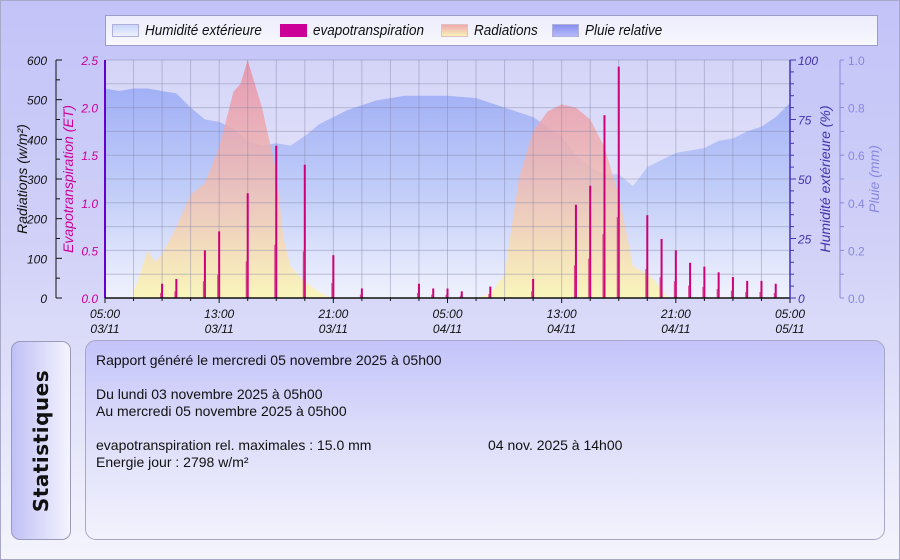  What do you see at coordinates (856, 61) in the screenshot?
I see `rain-tick: 1.0` at bounding box center [856, 61].